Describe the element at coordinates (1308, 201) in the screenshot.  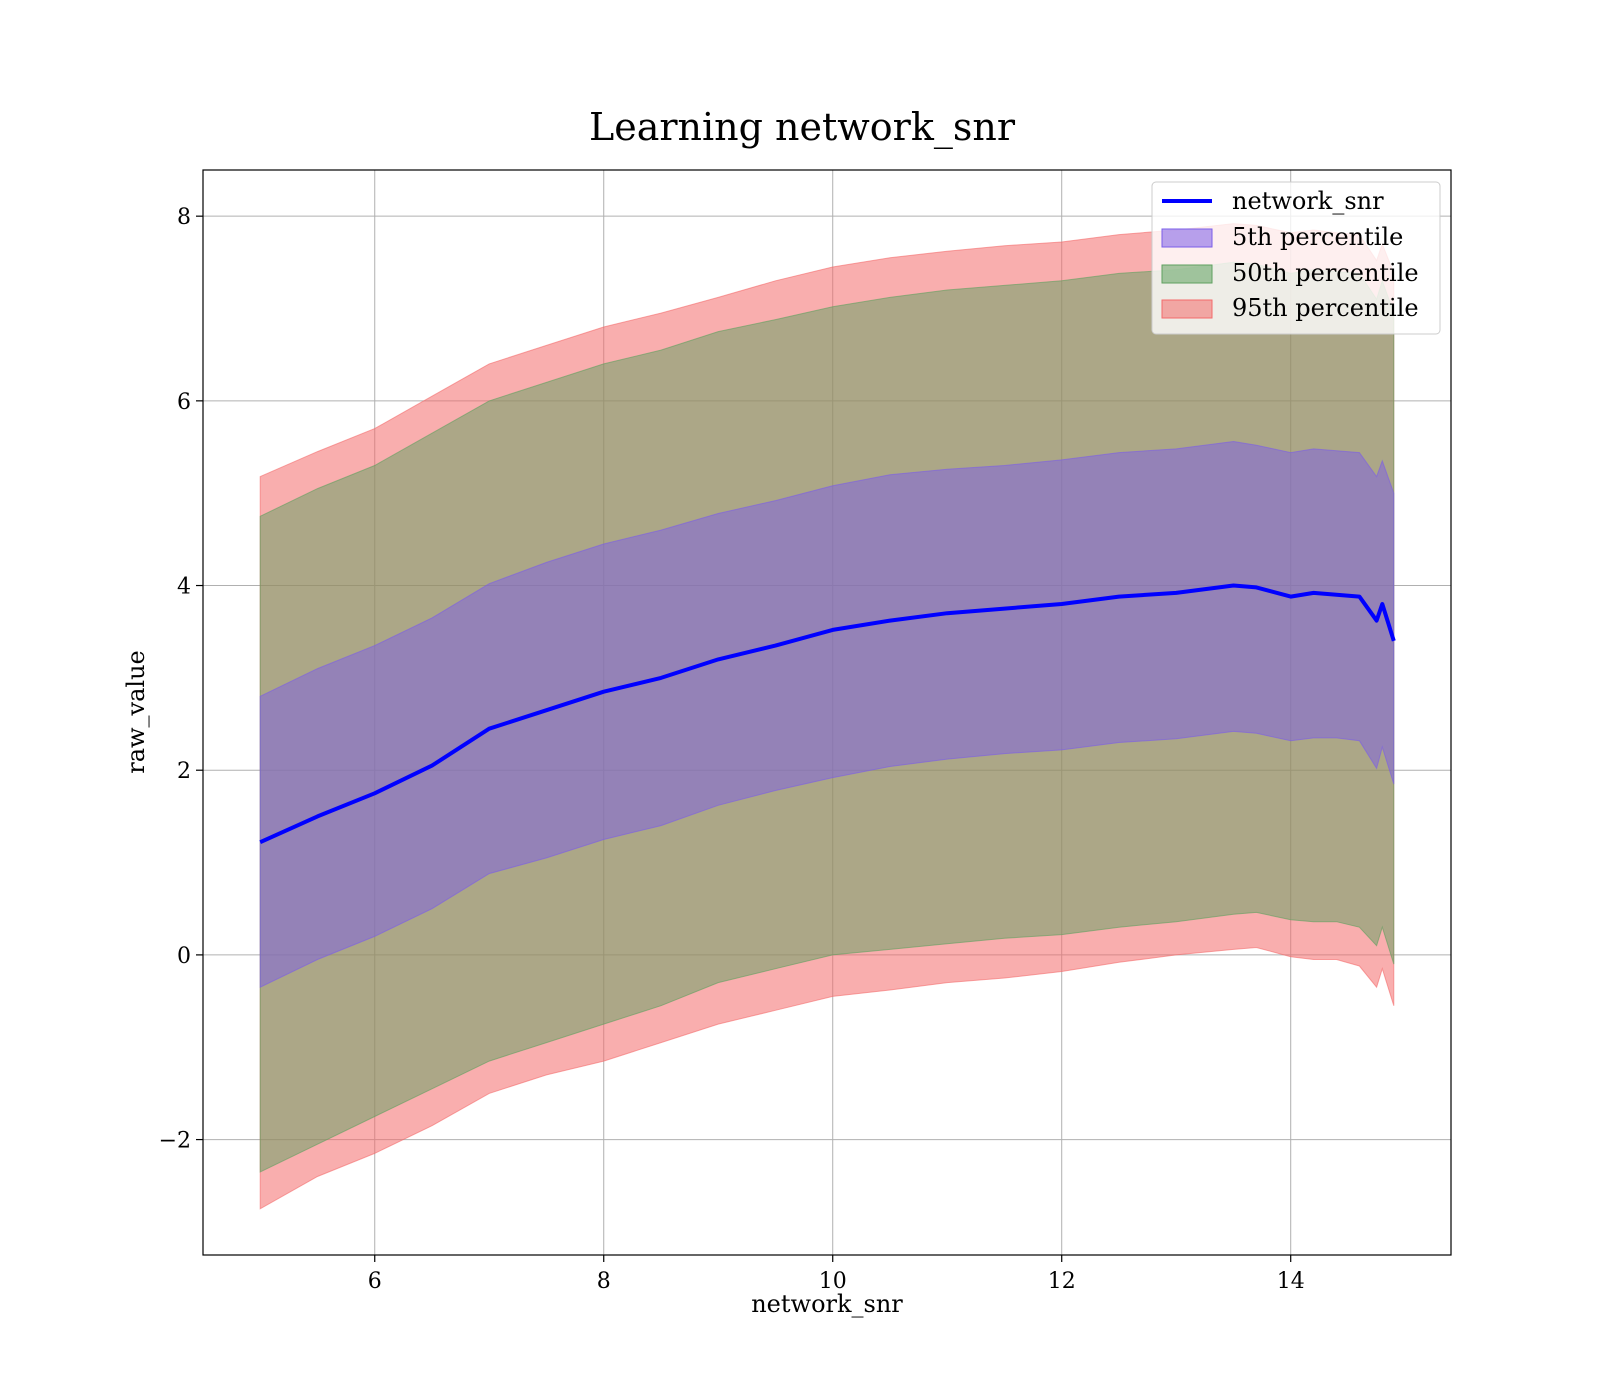
I see `legend-label-network-snr: network_snr` at that location.